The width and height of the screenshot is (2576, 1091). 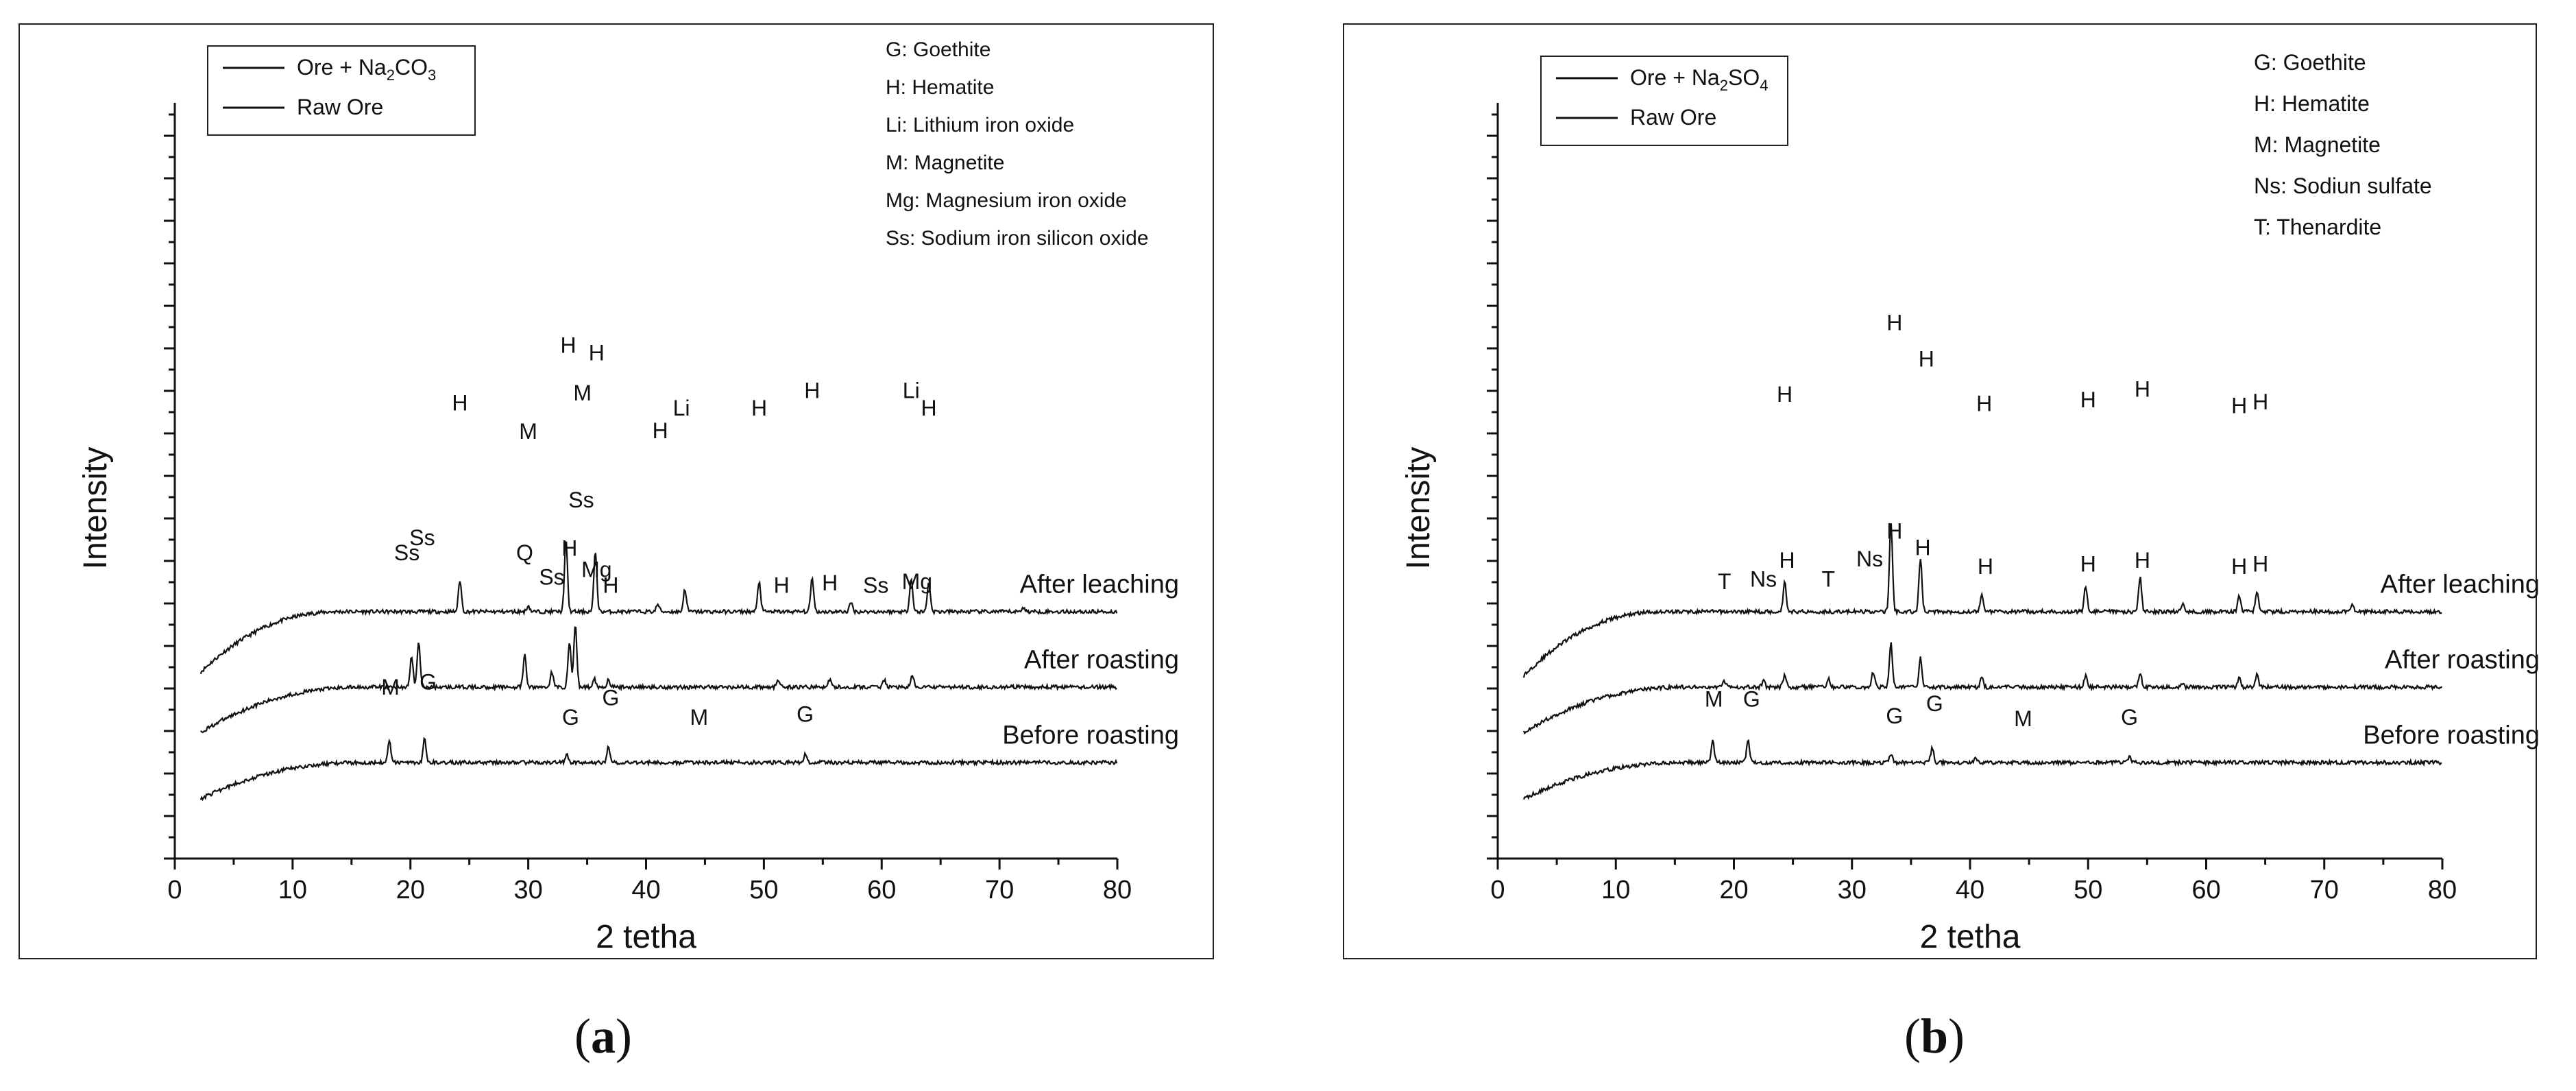 What do you see at coordinates (2317, 227) in the screenshot?
I see `phase-key-item: T: Thenardite` at bounding box center [2317, 227].